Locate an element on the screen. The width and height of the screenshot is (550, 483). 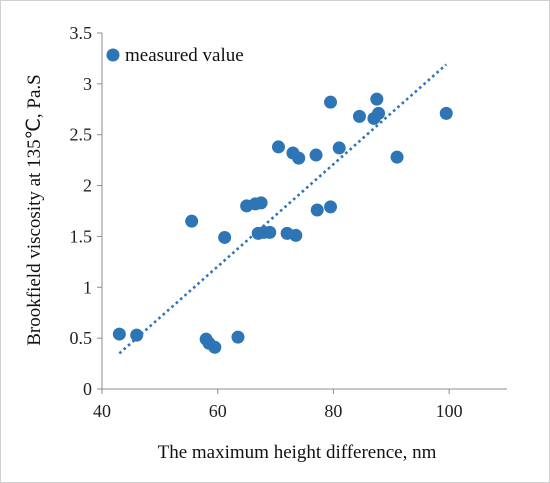
y-tick-label: 0 is located at coordinates (87, 389).